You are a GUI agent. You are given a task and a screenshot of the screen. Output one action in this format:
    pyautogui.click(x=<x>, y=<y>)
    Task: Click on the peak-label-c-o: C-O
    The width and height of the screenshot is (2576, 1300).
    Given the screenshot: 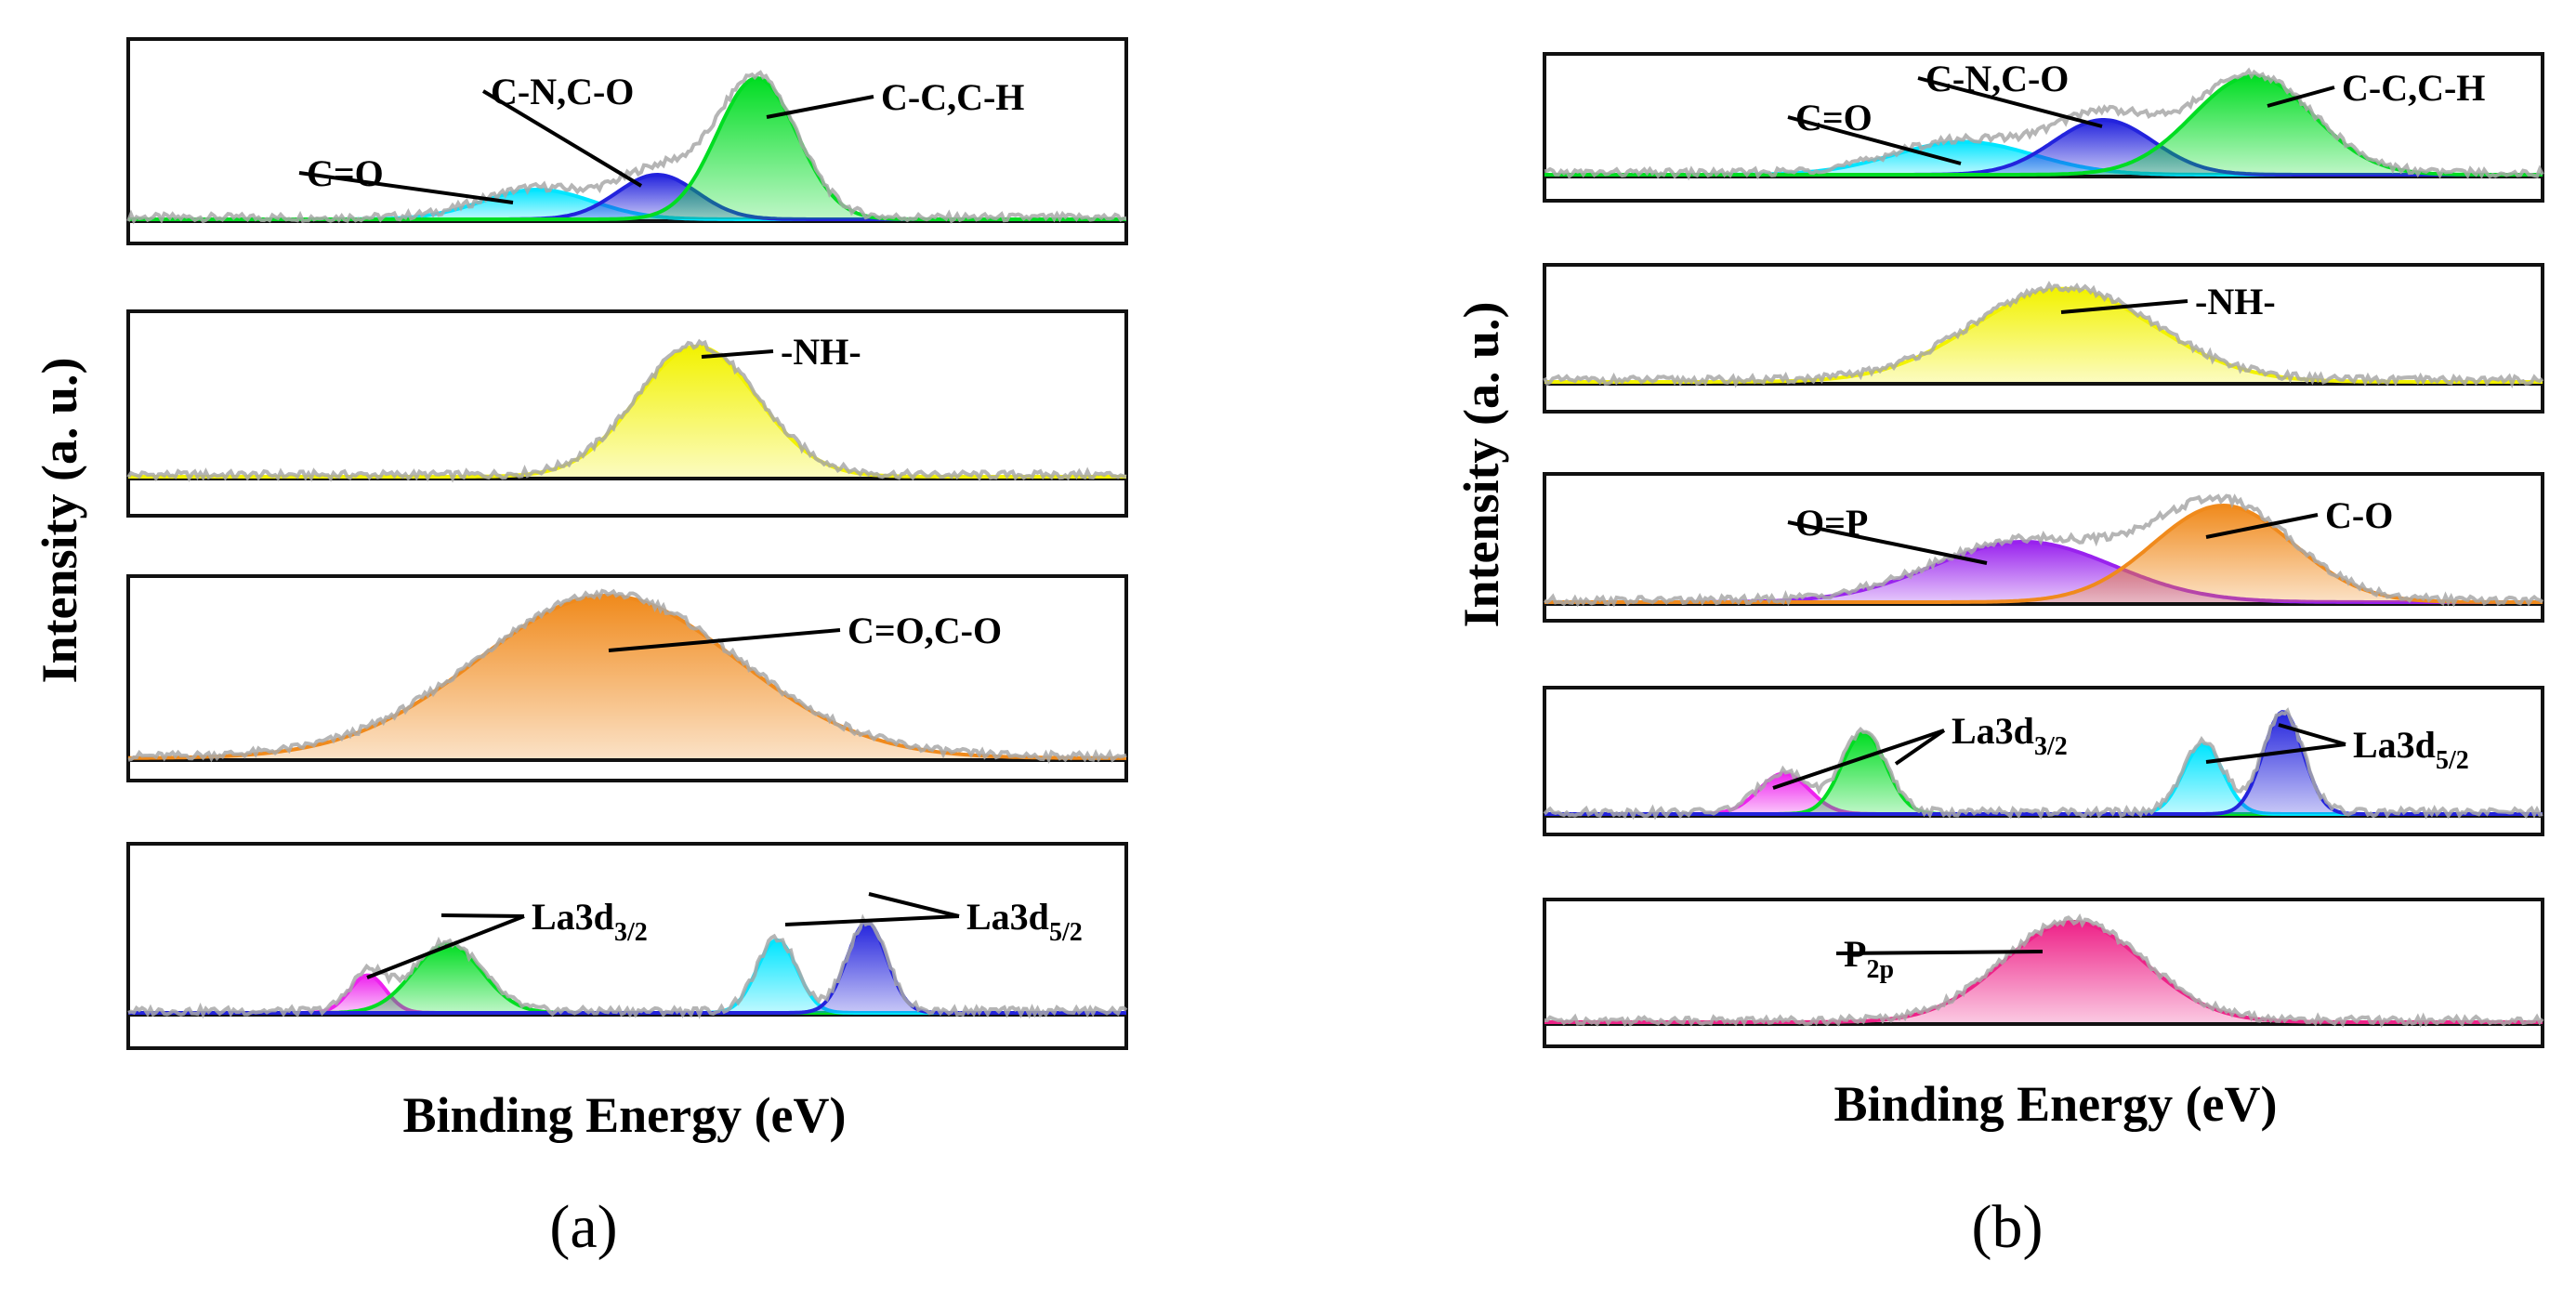 What is the action you would take?
    pyautogui.click(x=2359, y=515)
    